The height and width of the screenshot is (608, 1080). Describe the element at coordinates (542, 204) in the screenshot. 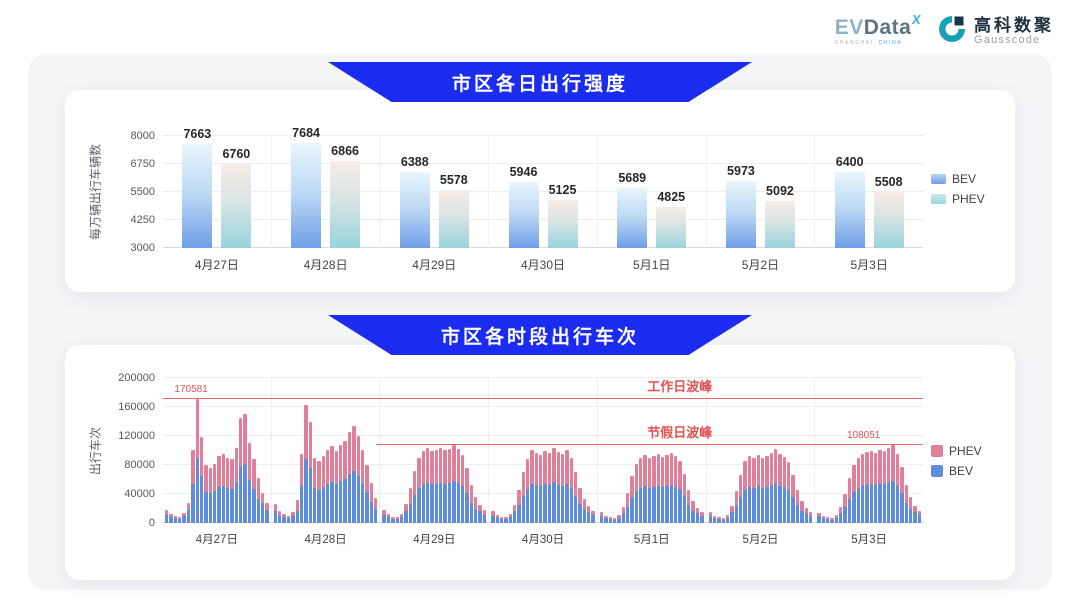

I see `bar-group: 5946 5125 4月30日` at that location.